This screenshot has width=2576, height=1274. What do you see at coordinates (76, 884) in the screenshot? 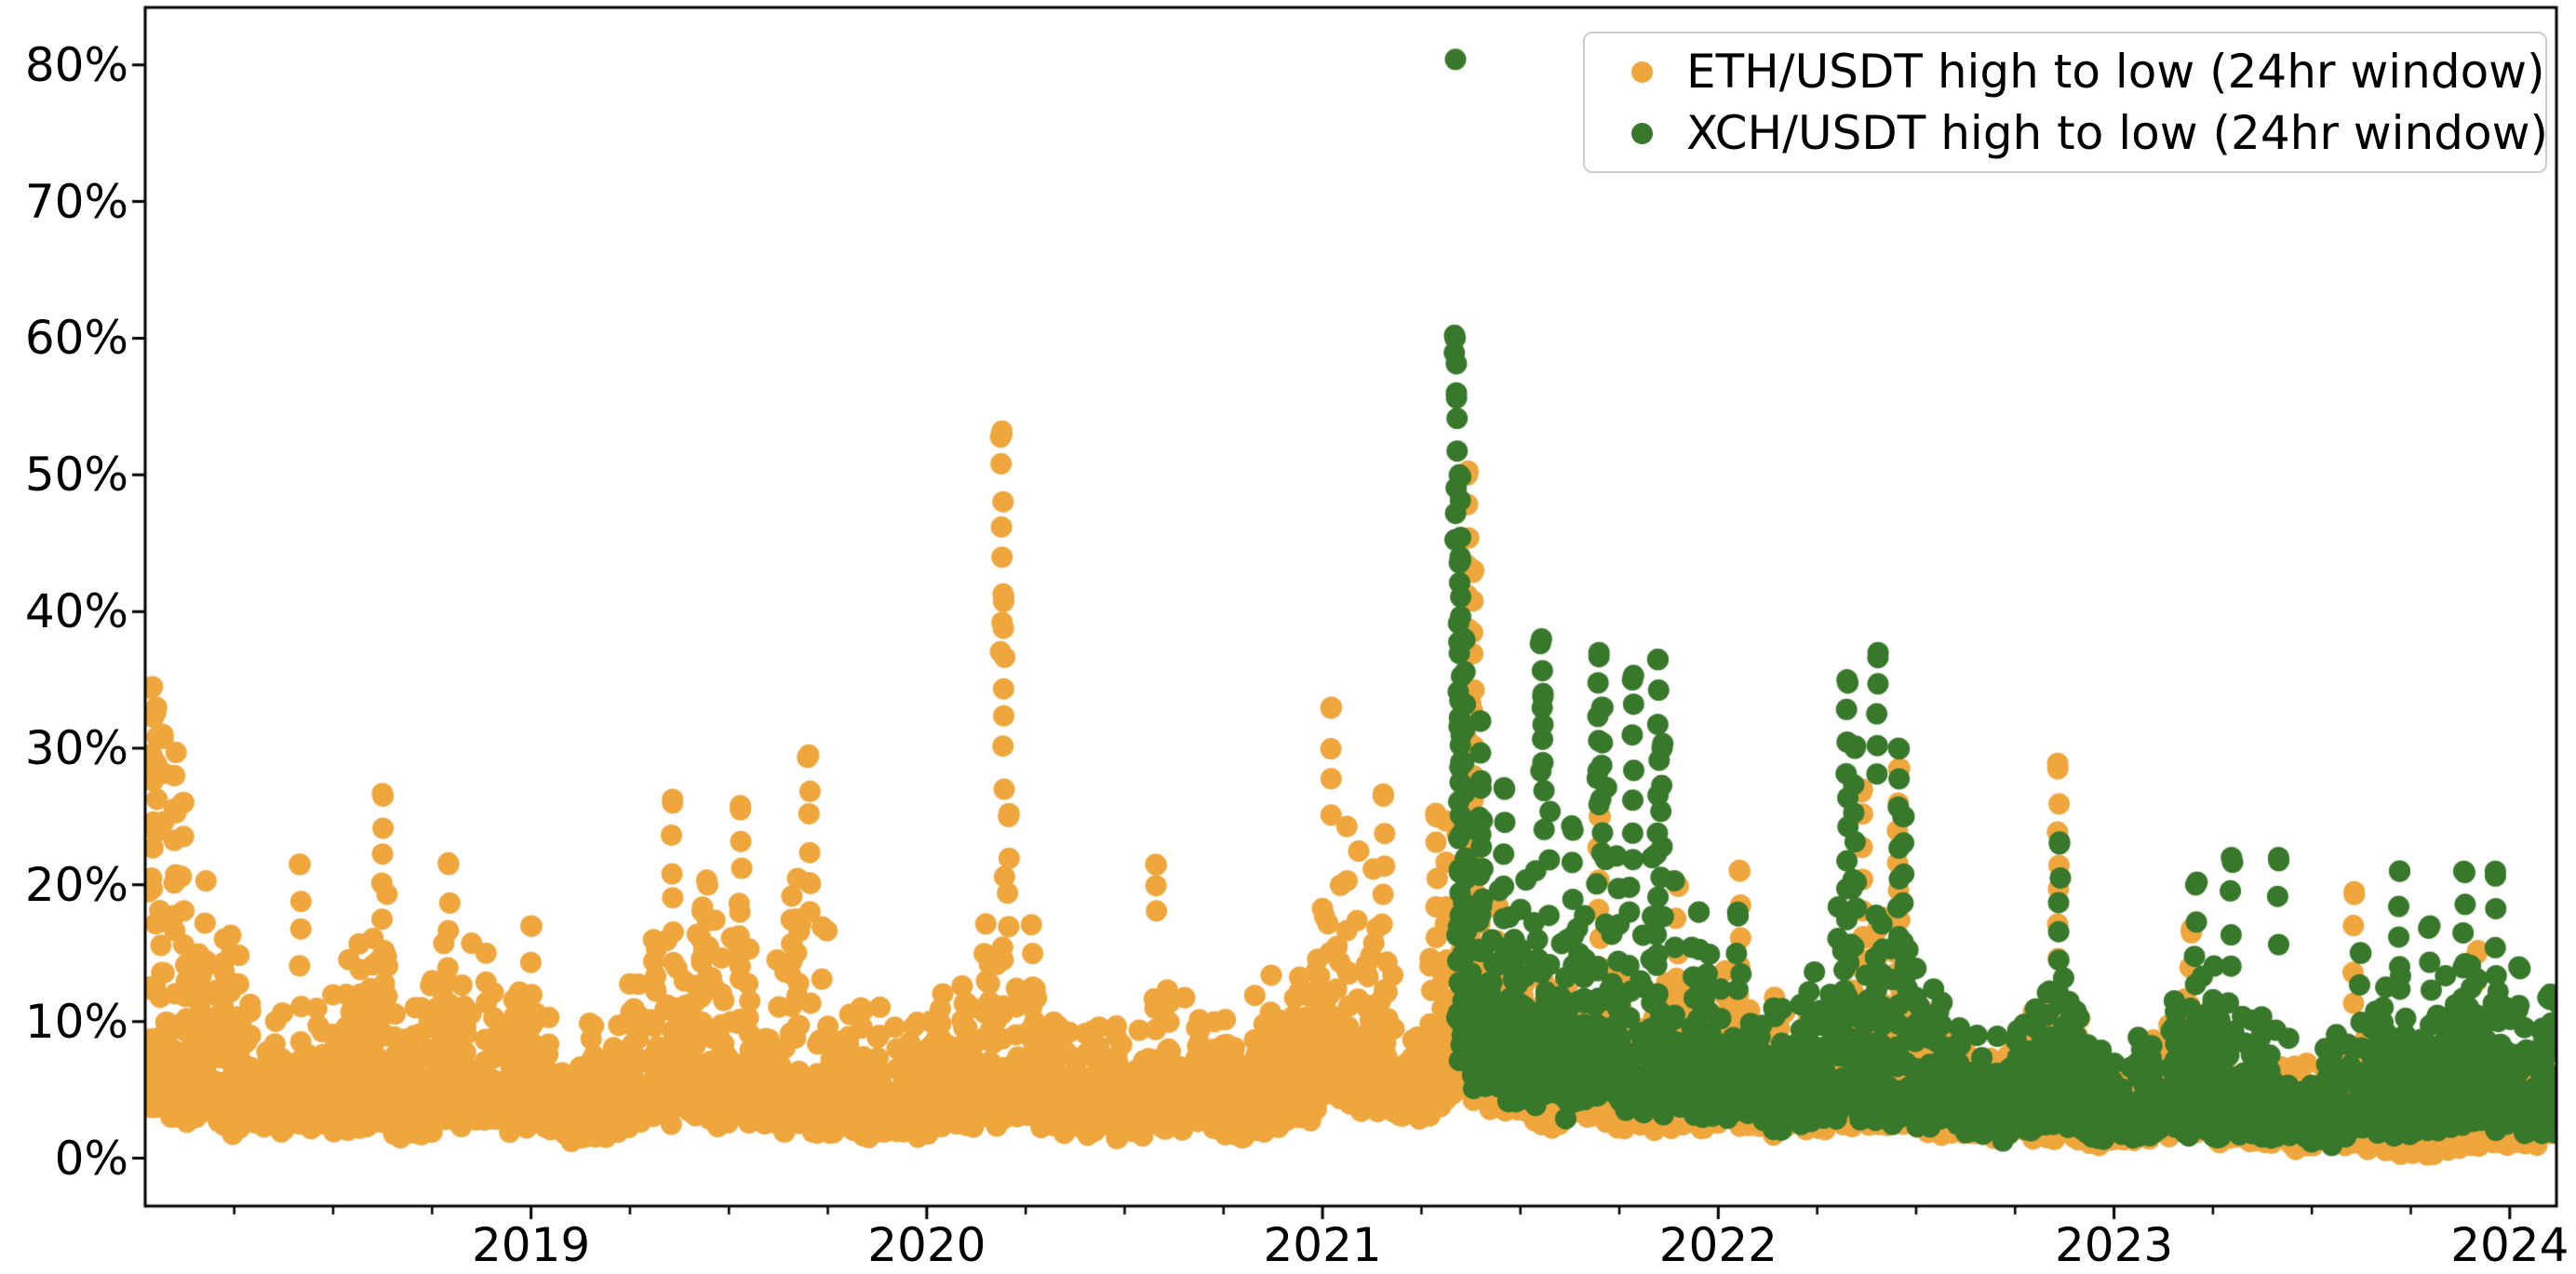
I see `y-tick-label: 20%` at bounding box center [76, 884].